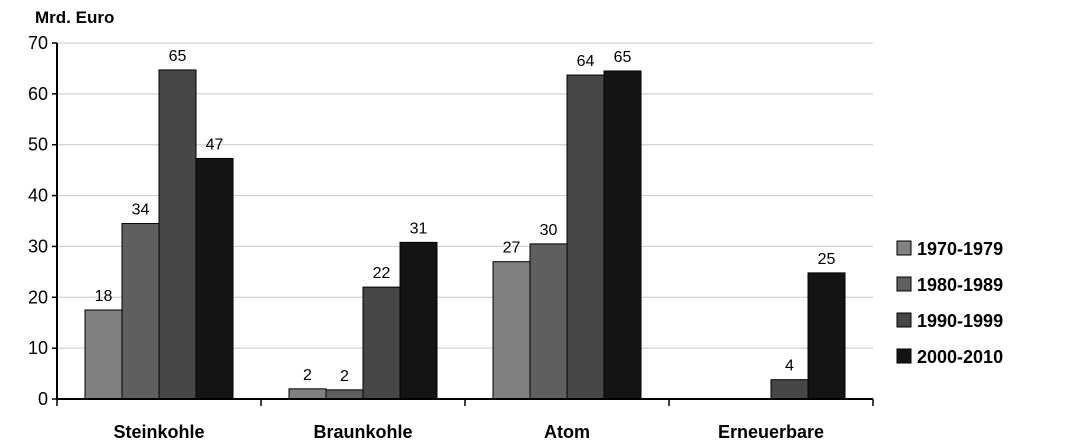 The height and width of the screenshot is (445, 1087). What do you see at coordinates (38, 297) in the screenshot?
I see `y-tick-label: 20` at bounding box center [38, 297].